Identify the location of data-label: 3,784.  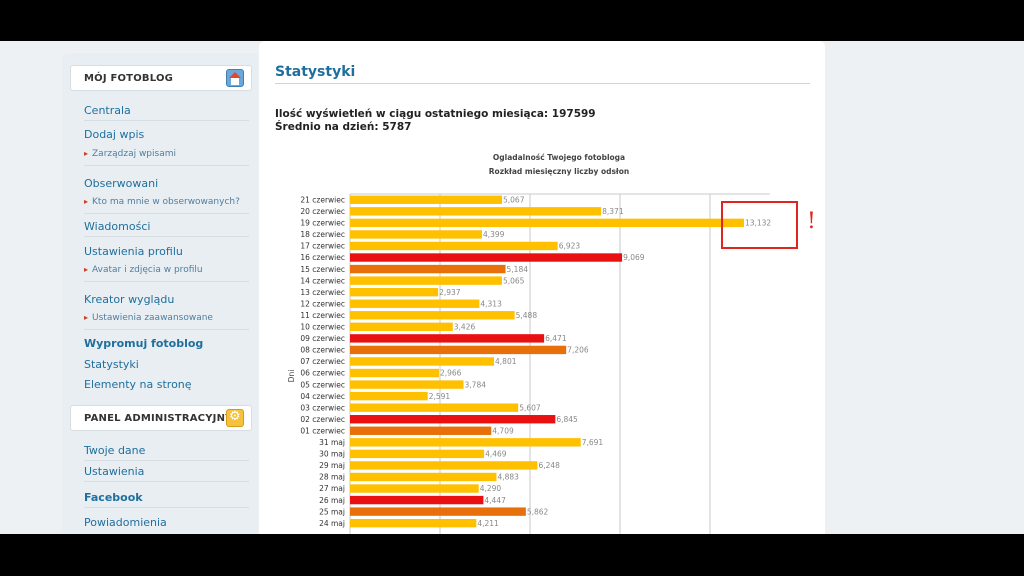
(476, 384).